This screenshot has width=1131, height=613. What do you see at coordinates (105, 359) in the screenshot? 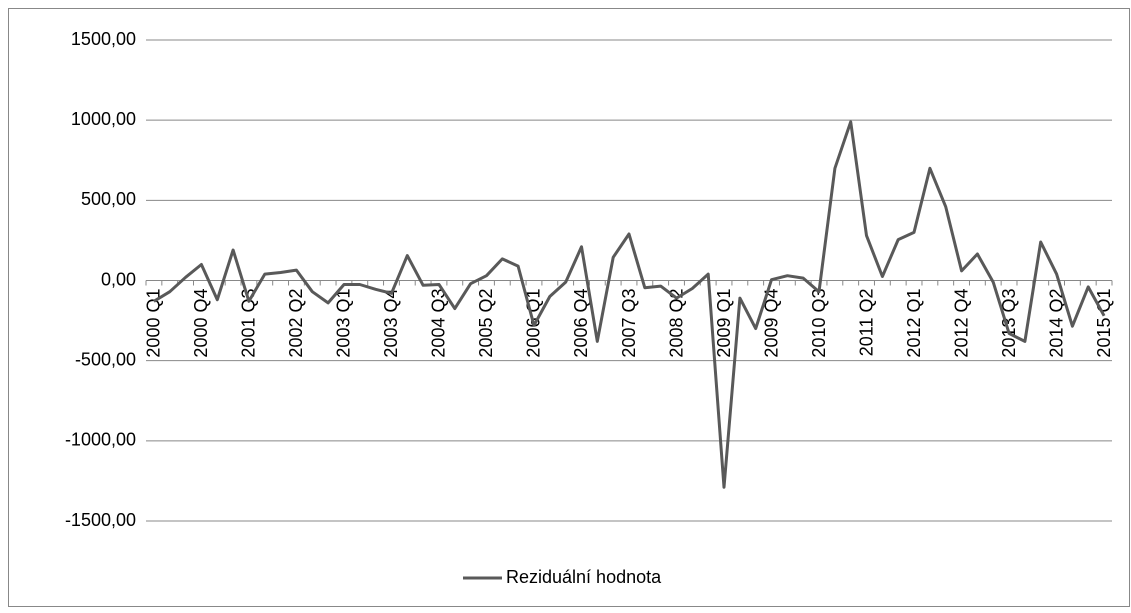
I see `y-tick-label: -500,00` at bounding box center [105, 359].